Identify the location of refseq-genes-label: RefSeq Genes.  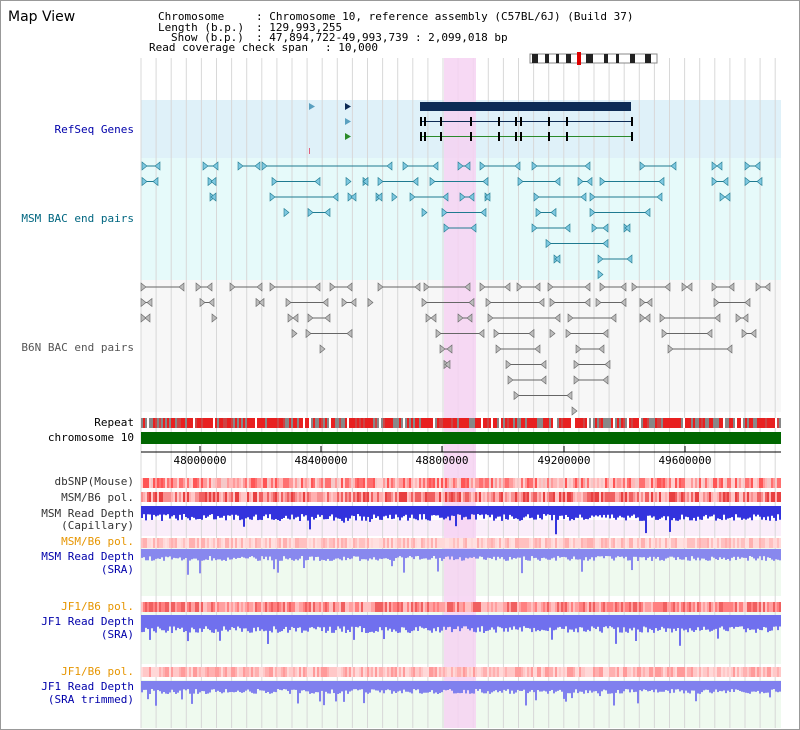
(94, 129).